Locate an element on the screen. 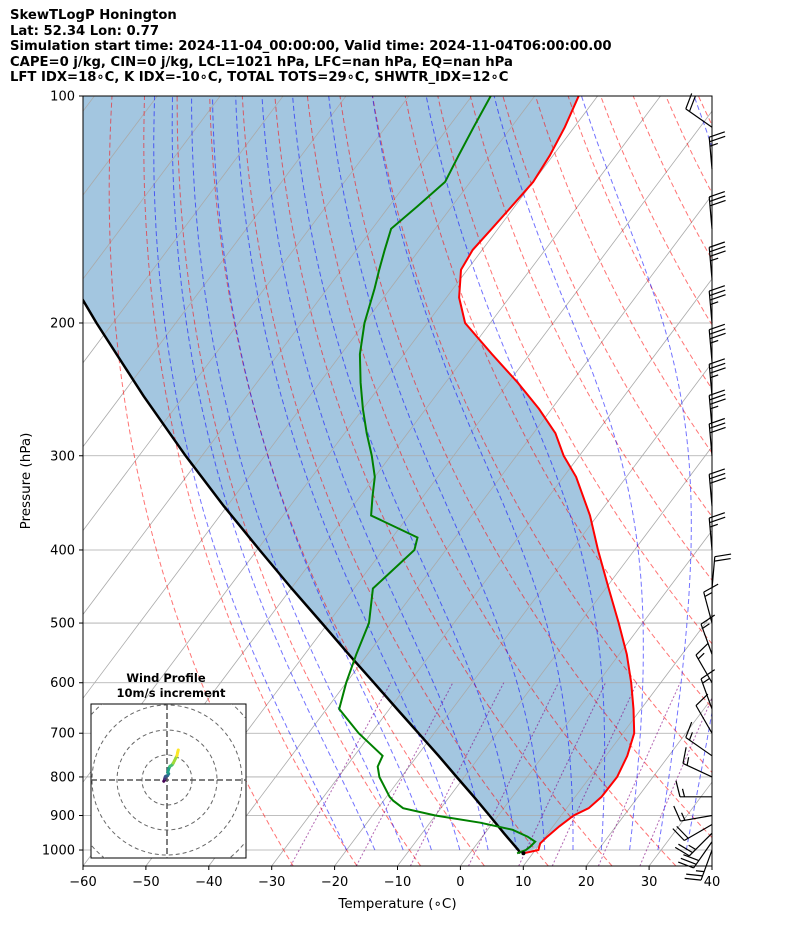 This screenshot has height=937, width=794. y-tick-label: 400 is located at coordinates (62, 550).